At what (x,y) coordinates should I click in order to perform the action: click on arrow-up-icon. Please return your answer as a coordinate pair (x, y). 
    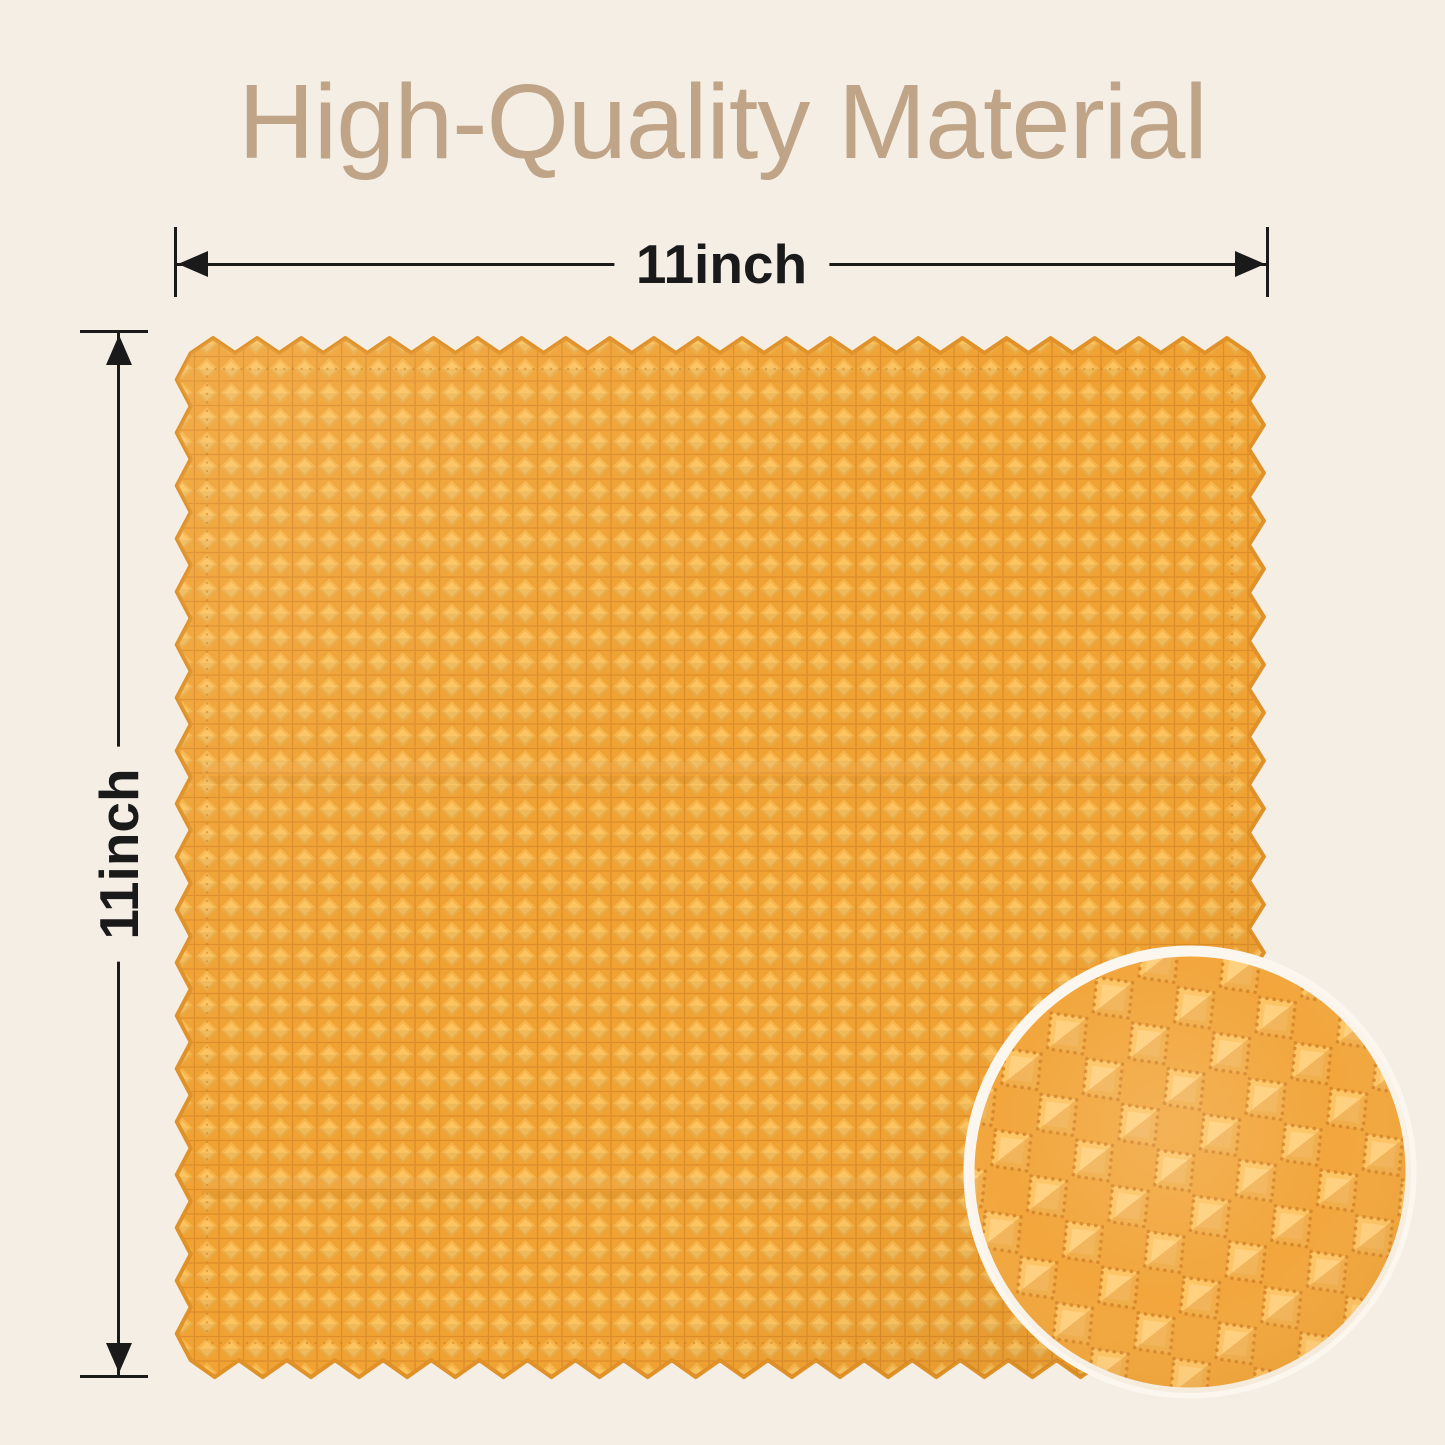
    Looking at the image, I should click on (118, 350).